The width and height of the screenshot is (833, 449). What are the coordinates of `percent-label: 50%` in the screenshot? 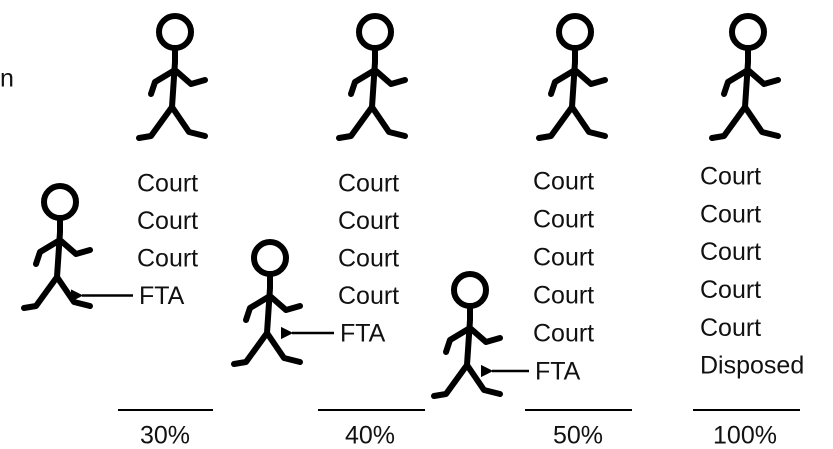 It's located at (578, 435).